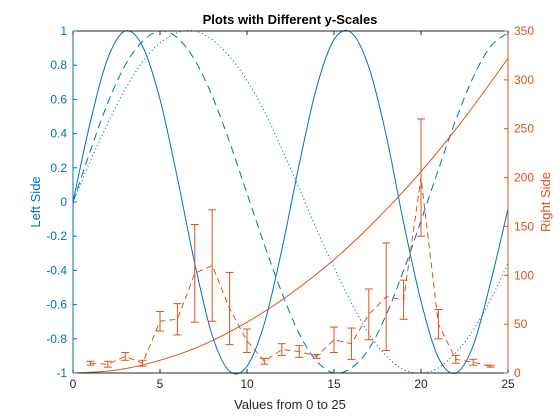 The image size is (560, 420). I want to click on right-tick-label: 100, so click(524, 275).